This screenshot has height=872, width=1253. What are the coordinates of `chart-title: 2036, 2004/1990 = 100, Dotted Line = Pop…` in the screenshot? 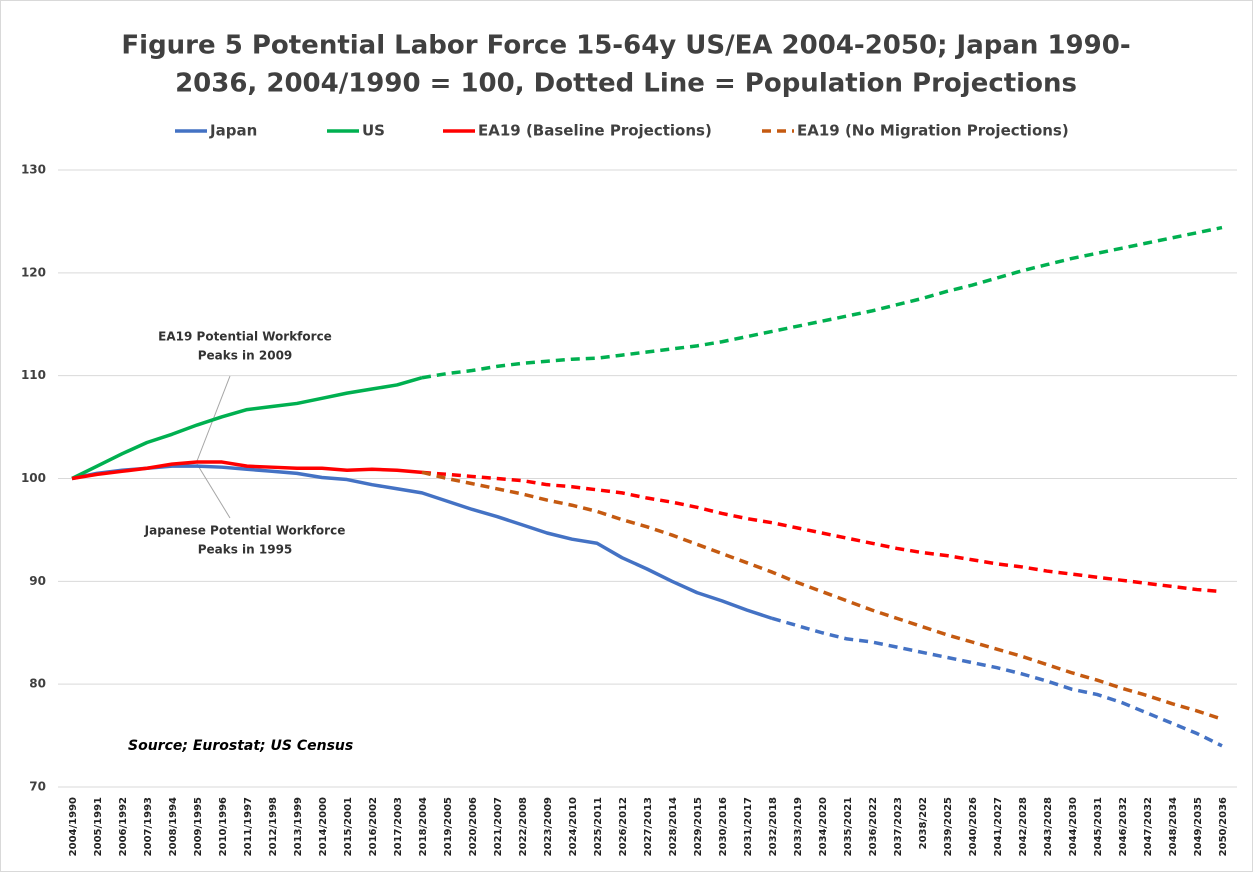 It's located at (626, 84).